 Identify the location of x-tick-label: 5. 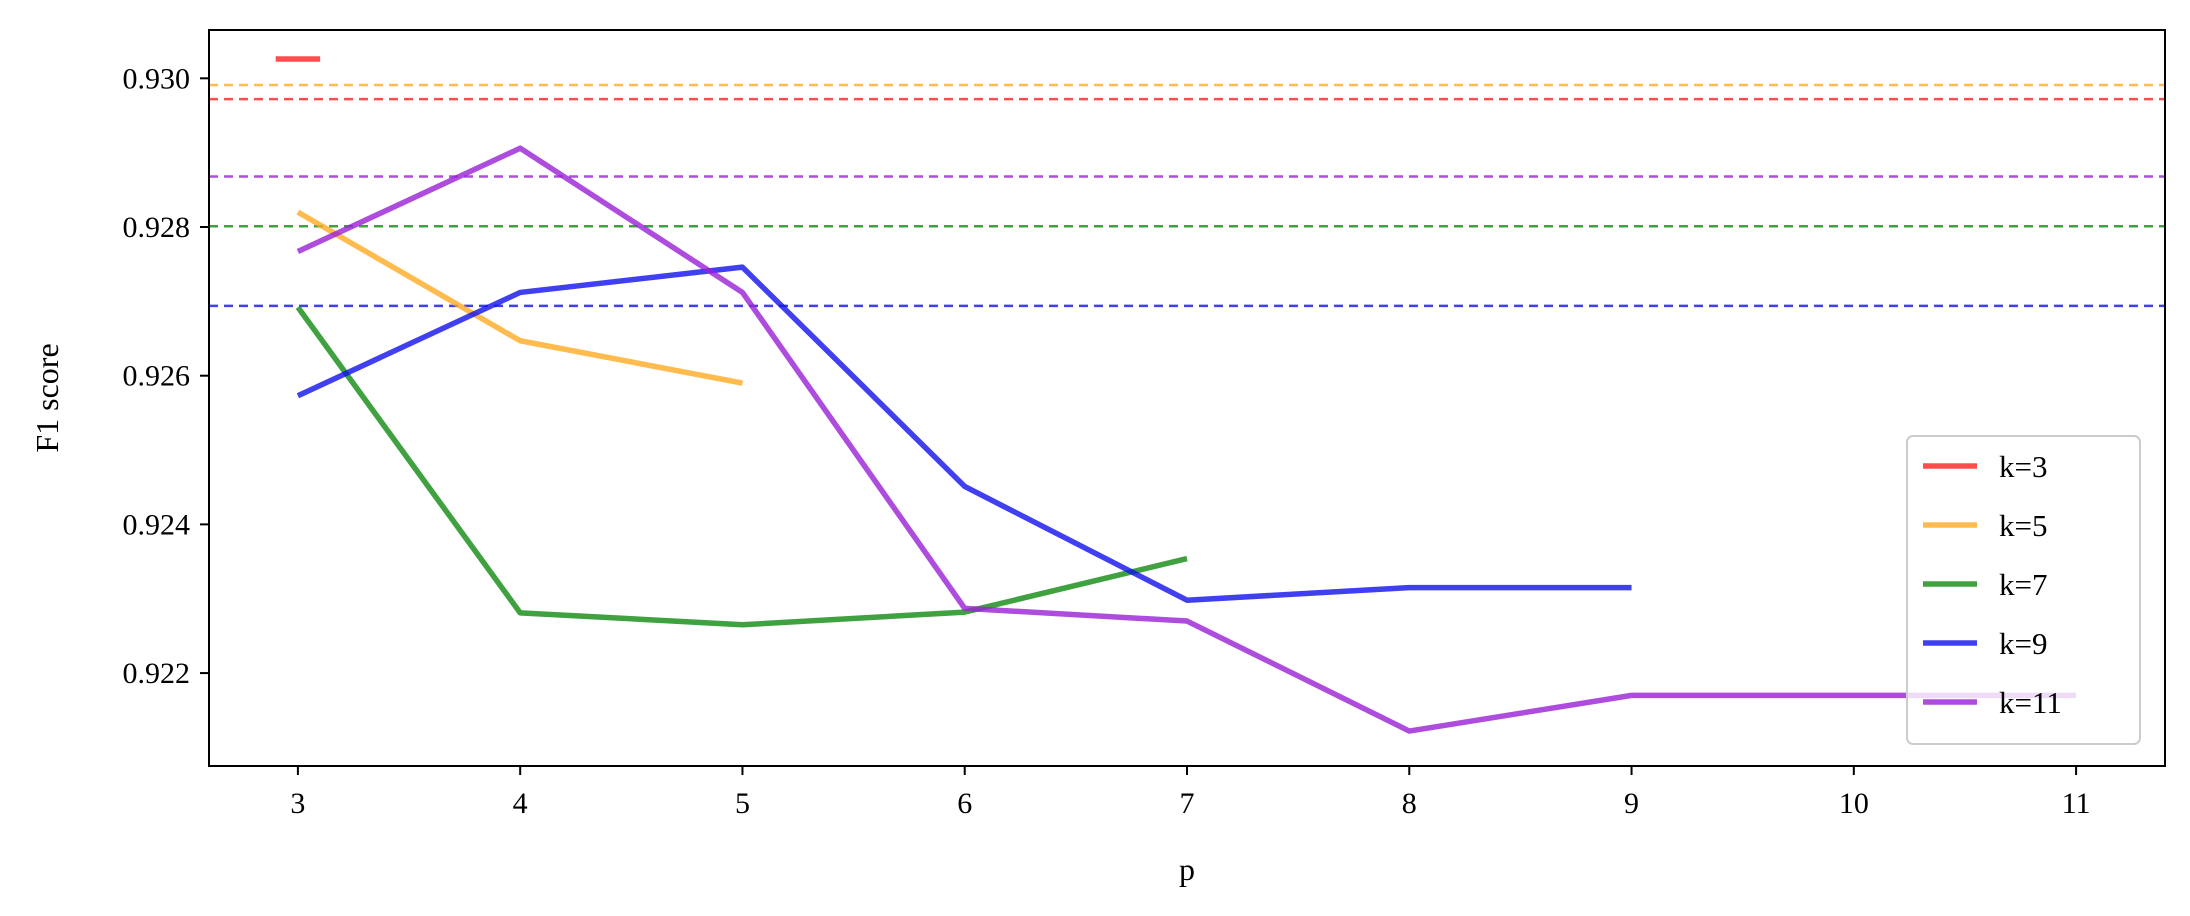
(742, 803).